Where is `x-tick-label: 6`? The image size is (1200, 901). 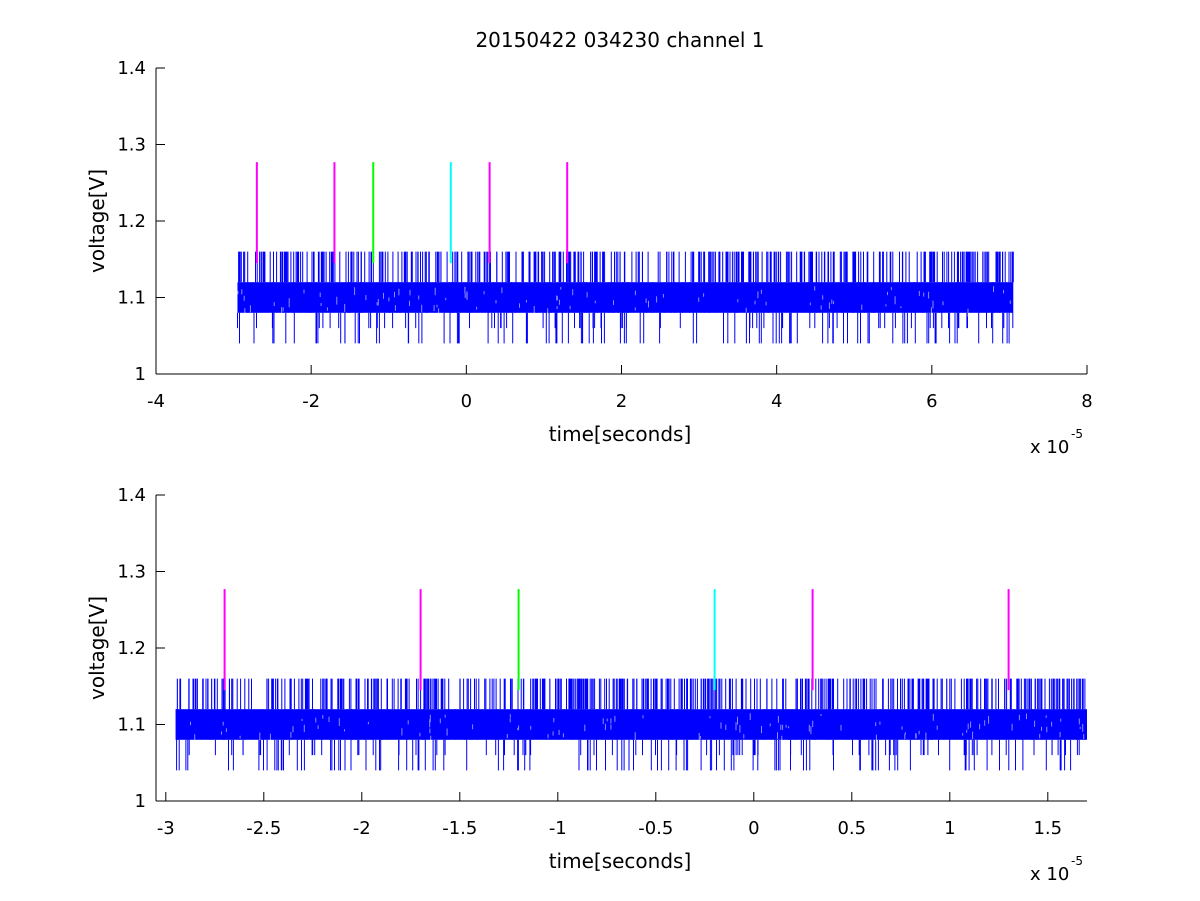
x-tick-label: 6 is located at coordinates (931, 401).